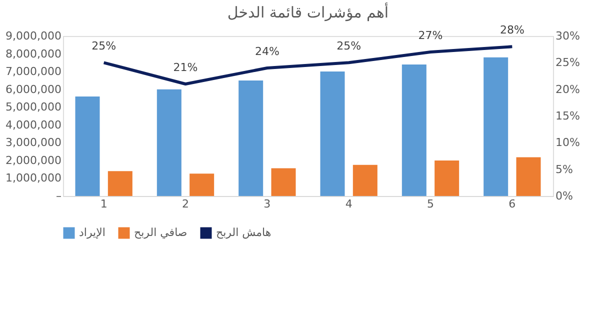 Image resolution: width=614 pixels, height=324 pixels. Describe the element at coordinates (512, 204) in the screenshot. I see `x-tick-label: 6` at that location.